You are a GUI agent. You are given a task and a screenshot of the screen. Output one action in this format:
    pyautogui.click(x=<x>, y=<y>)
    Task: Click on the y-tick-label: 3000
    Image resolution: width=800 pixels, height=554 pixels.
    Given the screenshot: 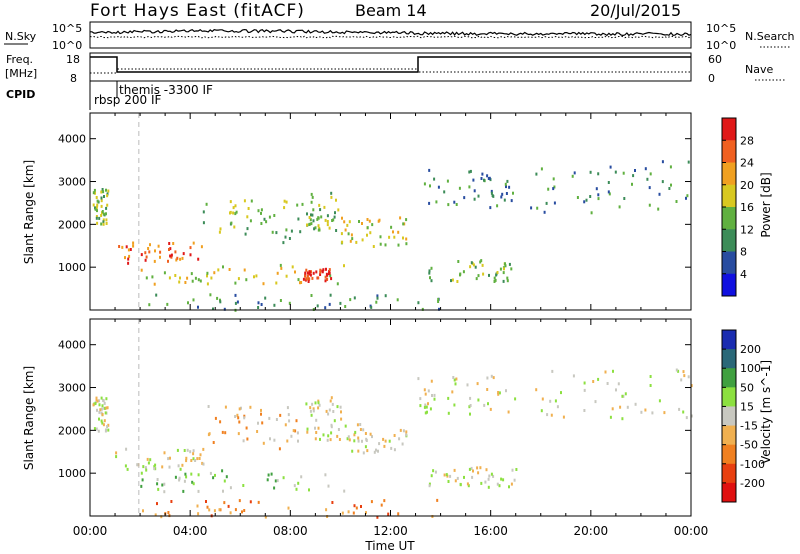 What is the action you would take?
    pyautogui.click(x=72, y=388)
    